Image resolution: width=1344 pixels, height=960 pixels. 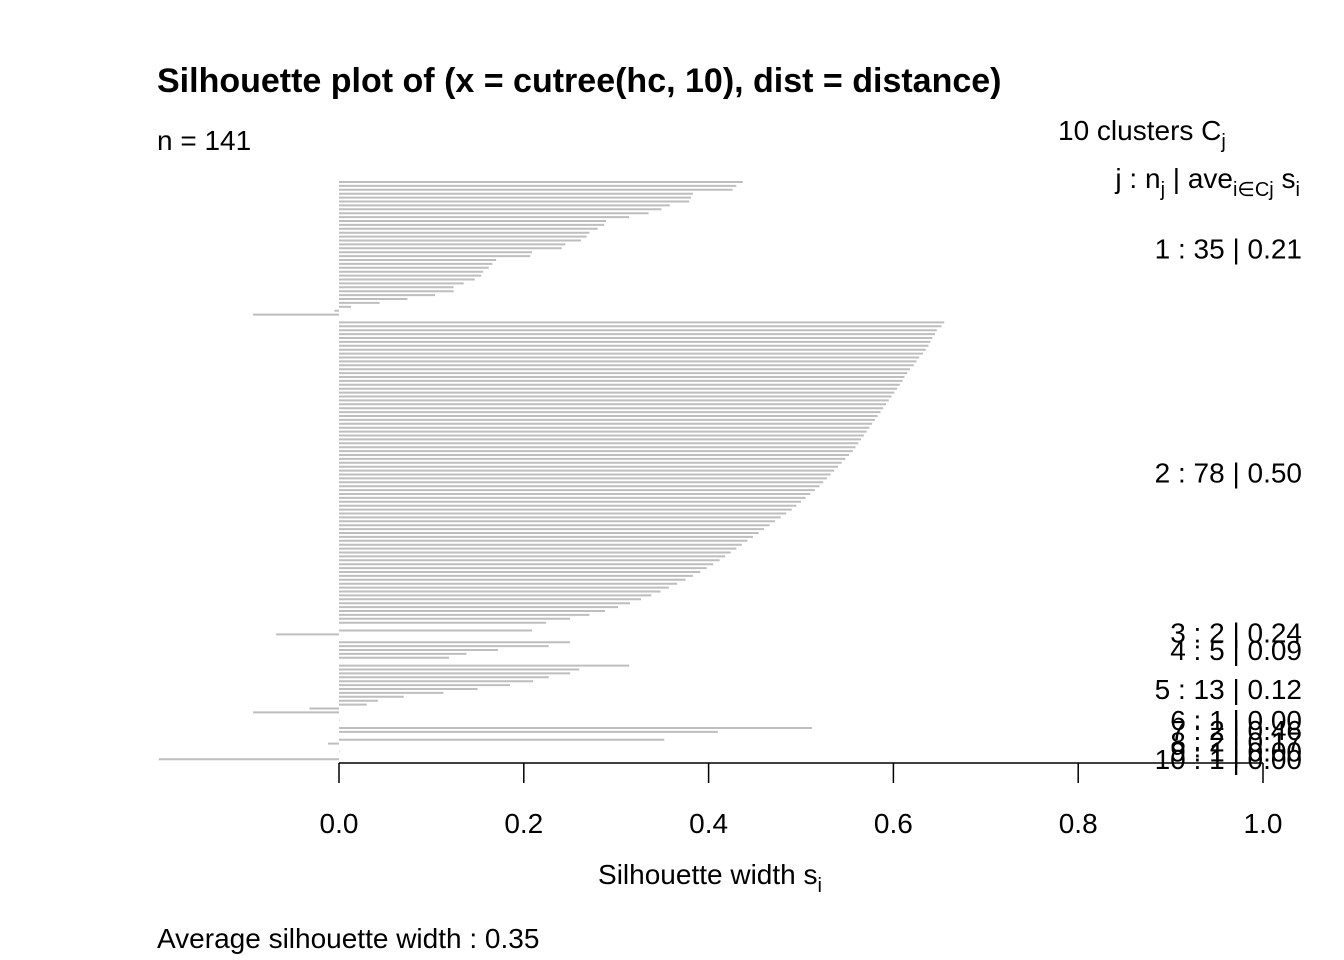 I want to click on average-silhouette-width: Average silhouette width : 0.35, so click(x=348, y=938).